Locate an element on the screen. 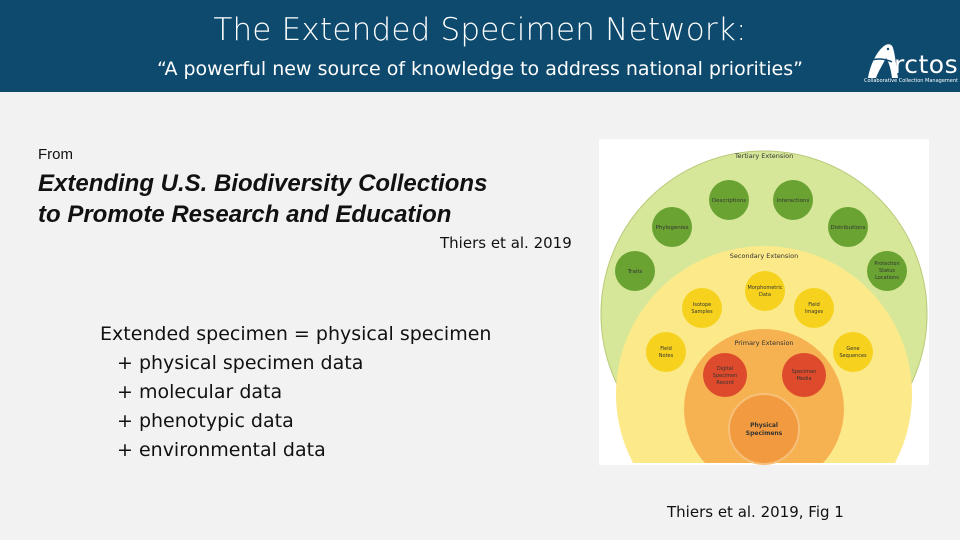 This screenshot has width=960, height=540. svg-text: Descriptions is located at coordinates (729, 201).